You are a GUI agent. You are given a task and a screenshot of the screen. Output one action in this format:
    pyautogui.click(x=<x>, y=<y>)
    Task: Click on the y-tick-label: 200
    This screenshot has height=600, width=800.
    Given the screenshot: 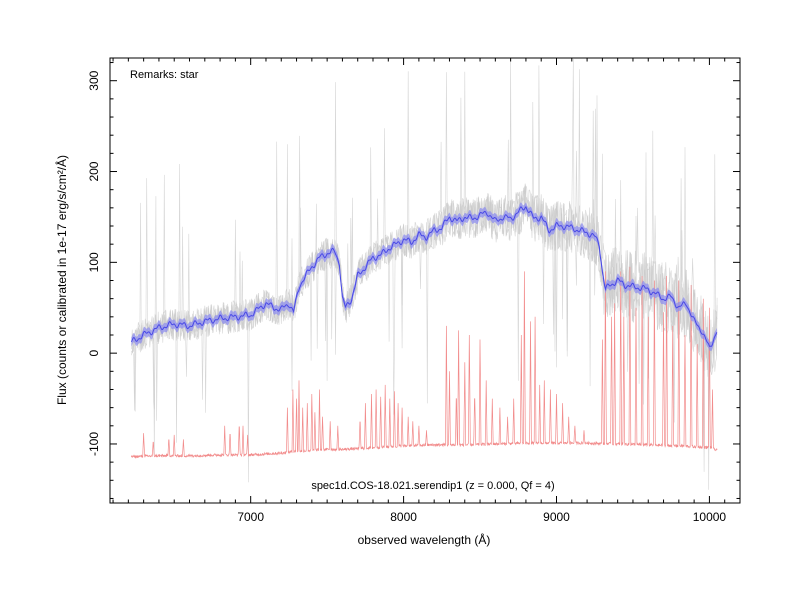 What is the action you would take?
    pyautogui.click(x=94, y=171)
    